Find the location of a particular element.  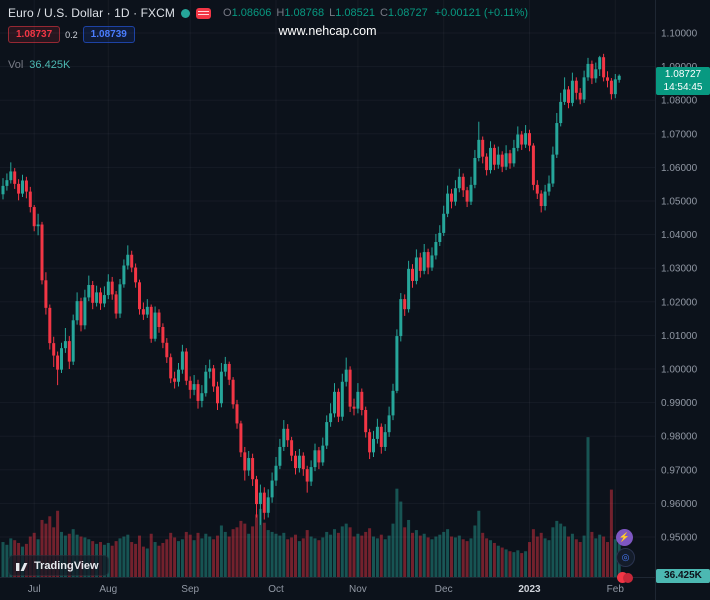

price-axis-label: 1.02000 is located at coordinates (679, 302).